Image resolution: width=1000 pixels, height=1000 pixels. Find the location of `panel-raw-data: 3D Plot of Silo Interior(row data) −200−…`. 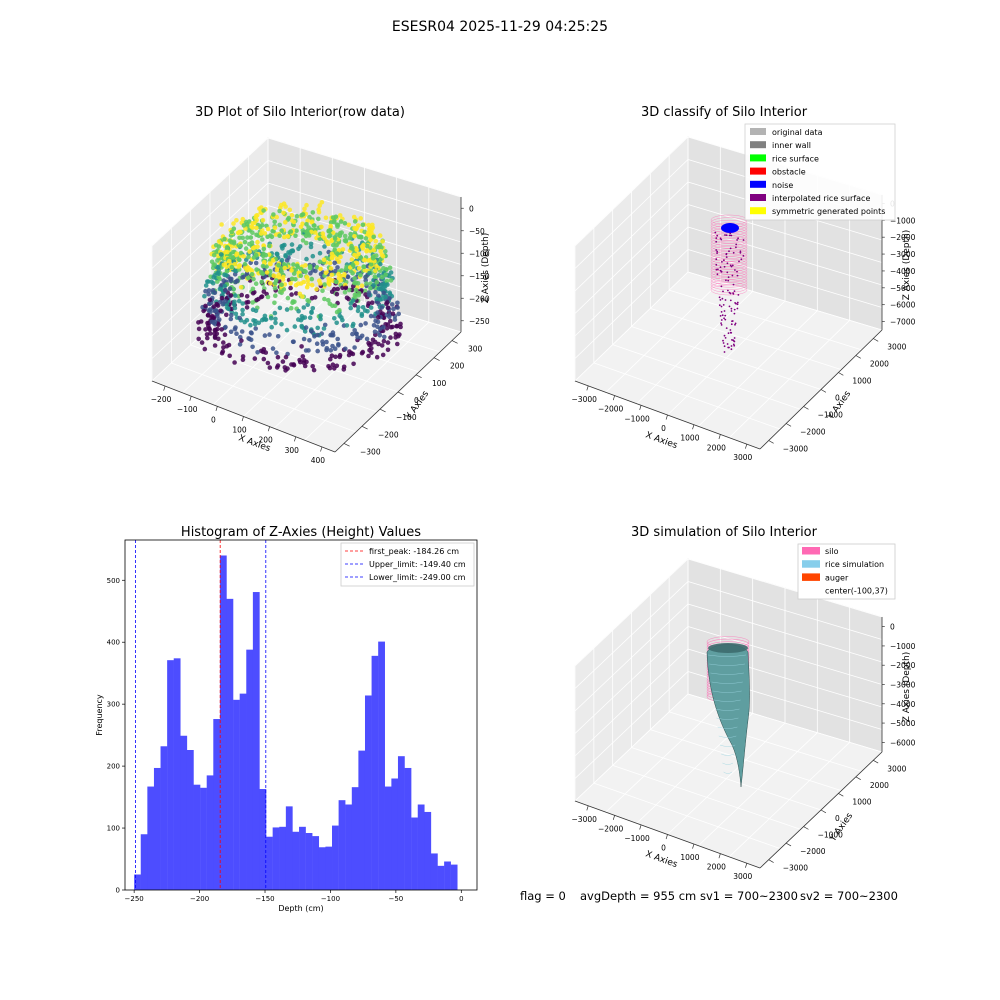

panel-raw-data: 3D Plot of Silo Interior(row data) −200−… is located at coordinates (321, 285).